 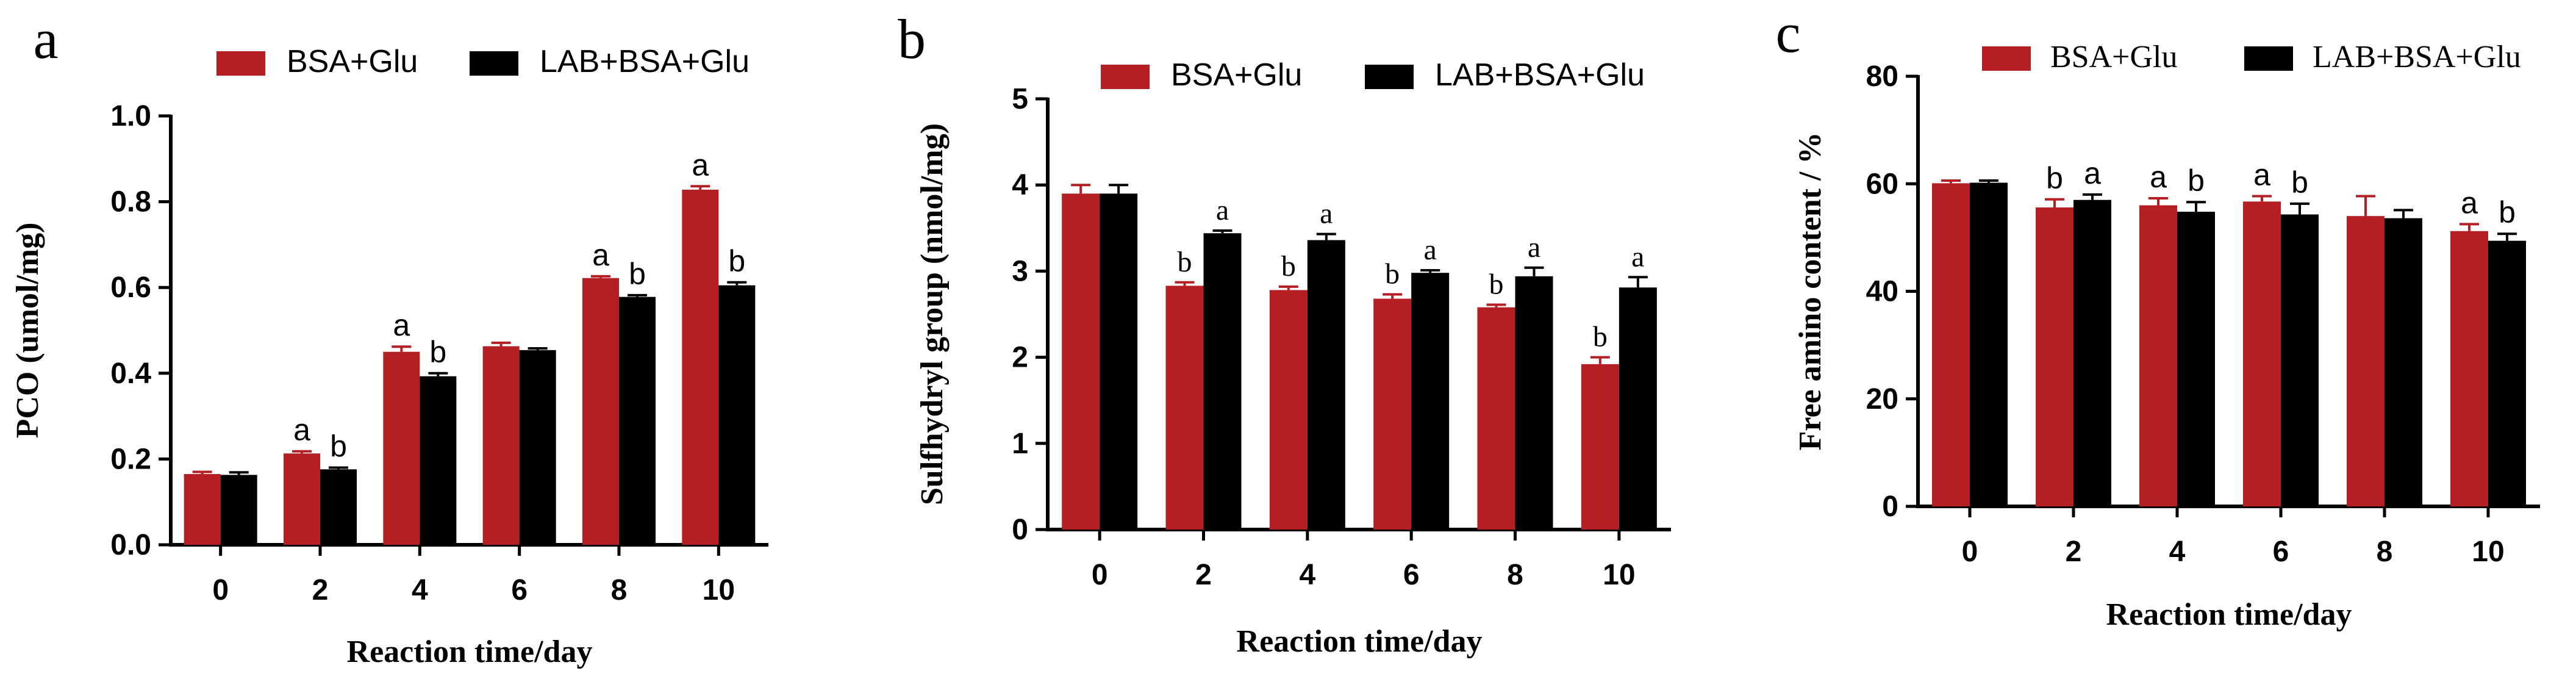 I want to click on y-tick-label: 80, so click(x=1882, y=77).